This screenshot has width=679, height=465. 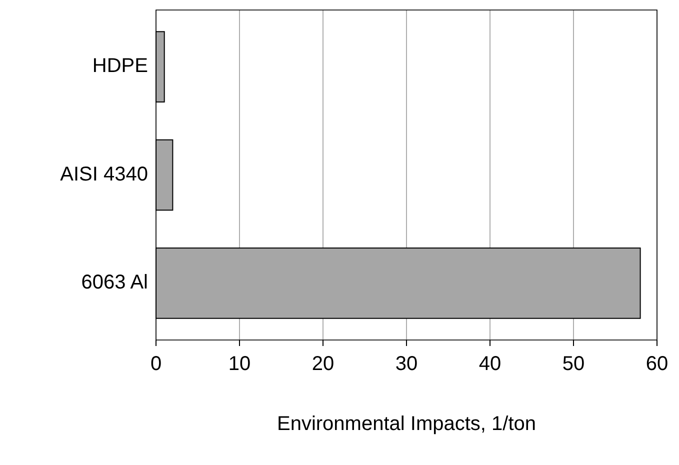 I want to click on x-tick-label: 40, so click(x=490, y=364).